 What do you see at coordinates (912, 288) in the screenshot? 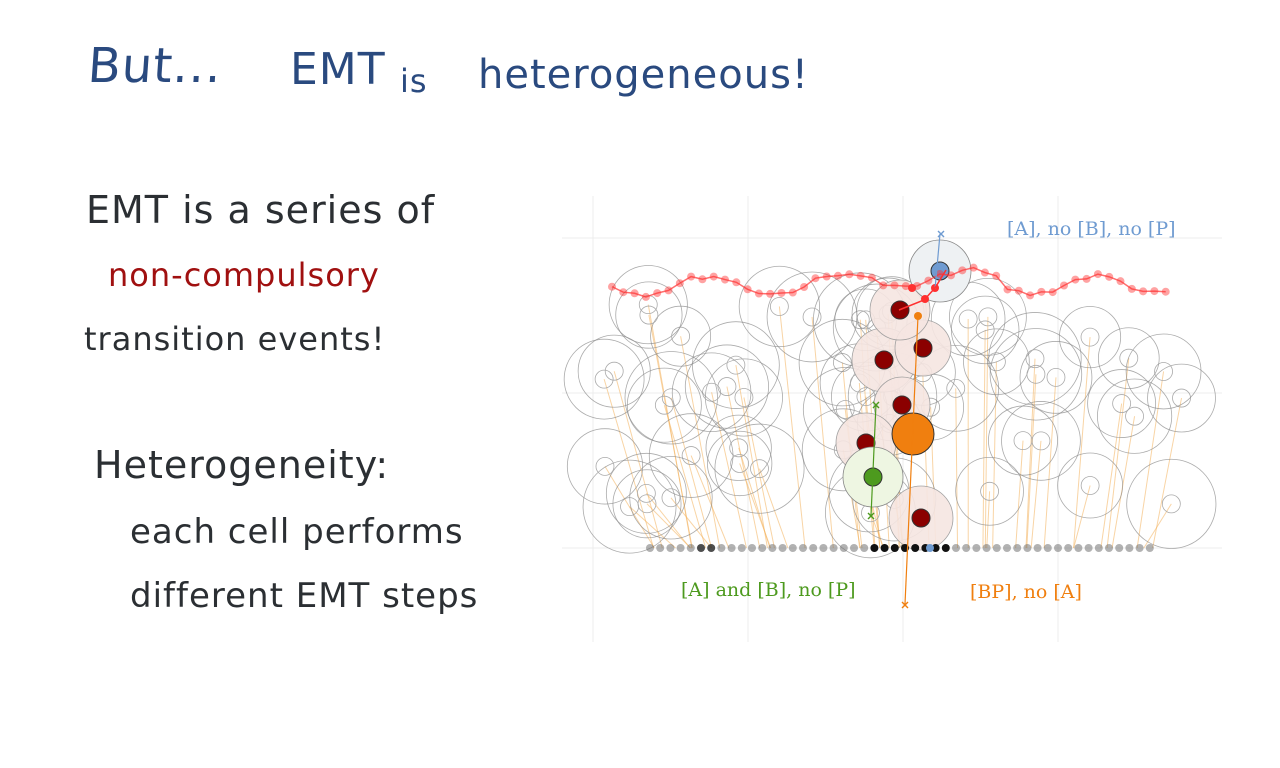
I see `surface-dot-strong` at bounding box center [912, 288].